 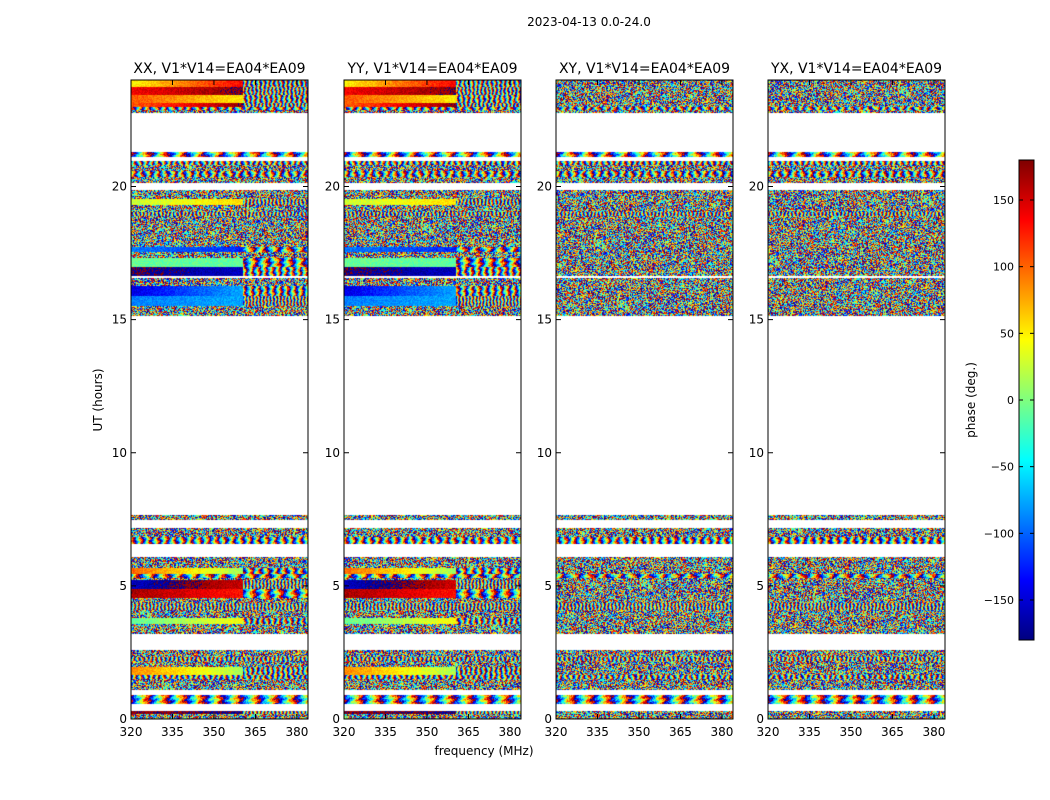 What do you see at coordinates (644, 69) in the screenshot?
I see `panel-title: XY, V1*V14=EA04*EA09` at bounding box center [644, 69].